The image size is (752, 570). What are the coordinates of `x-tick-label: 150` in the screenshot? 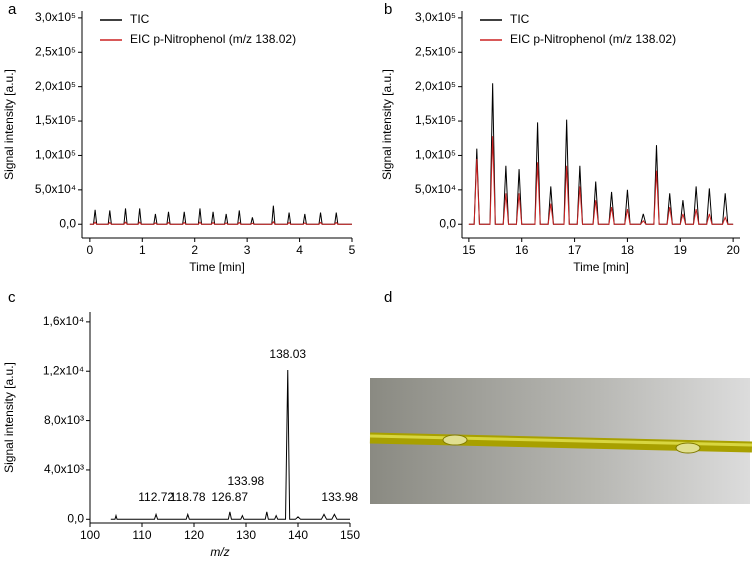 It's located at (350, 535).